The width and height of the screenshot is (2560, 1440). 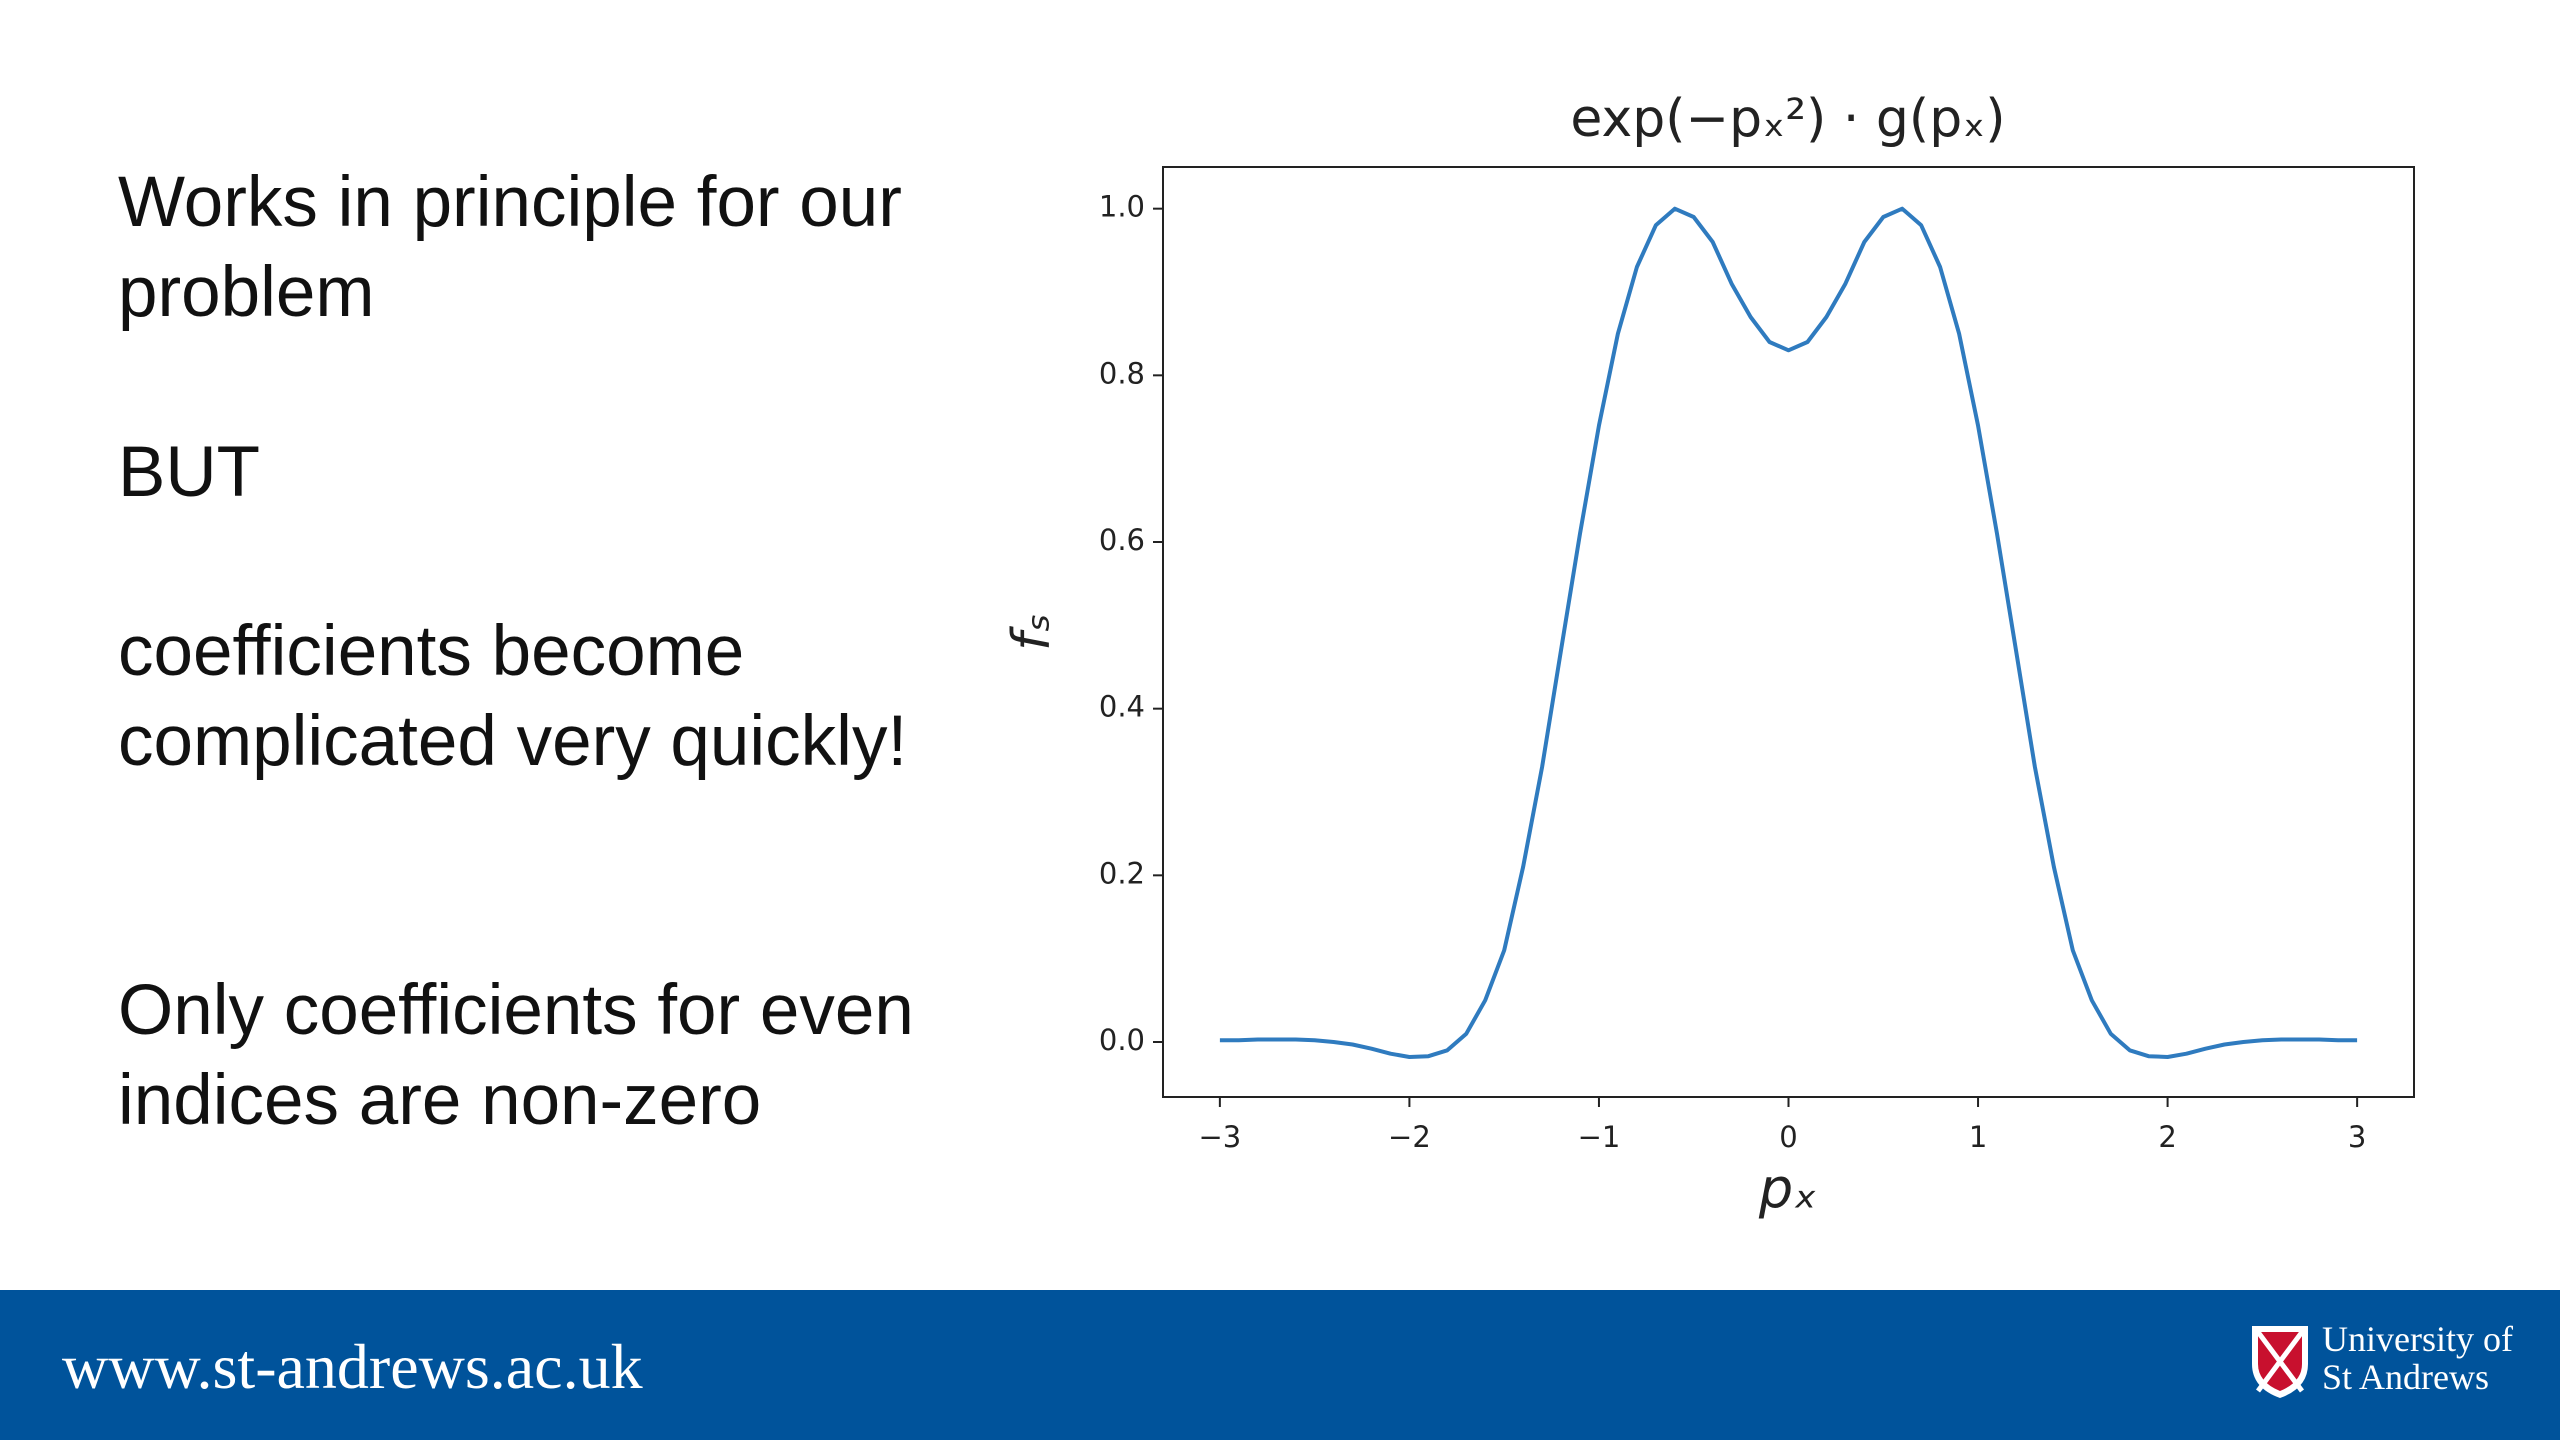 What do you see at coordinates (2357, 1137) in the screenshot?
I see `x-tick-label: 3` at bounding box center [2357, 1137].